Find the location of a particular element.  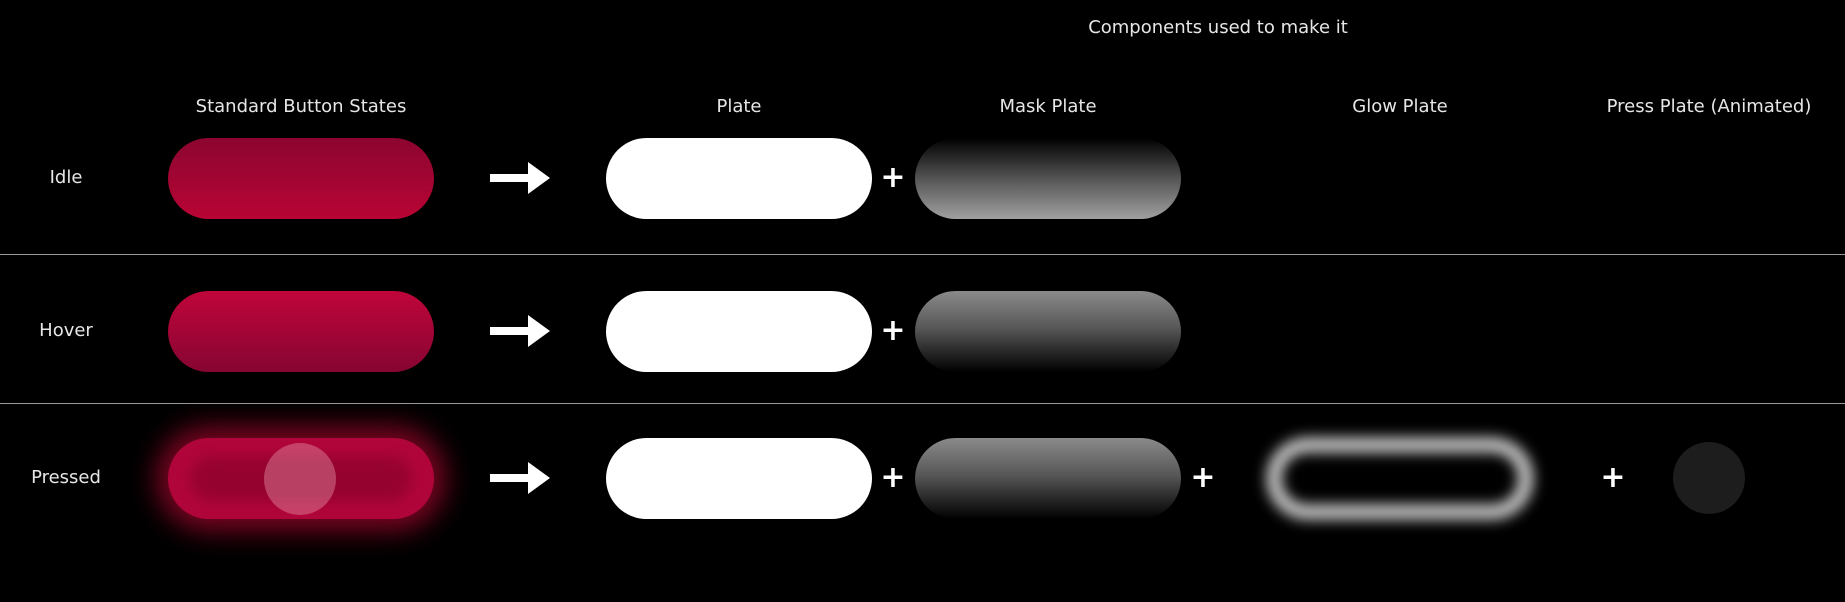

button-hover is located at coordinates (301, 331).